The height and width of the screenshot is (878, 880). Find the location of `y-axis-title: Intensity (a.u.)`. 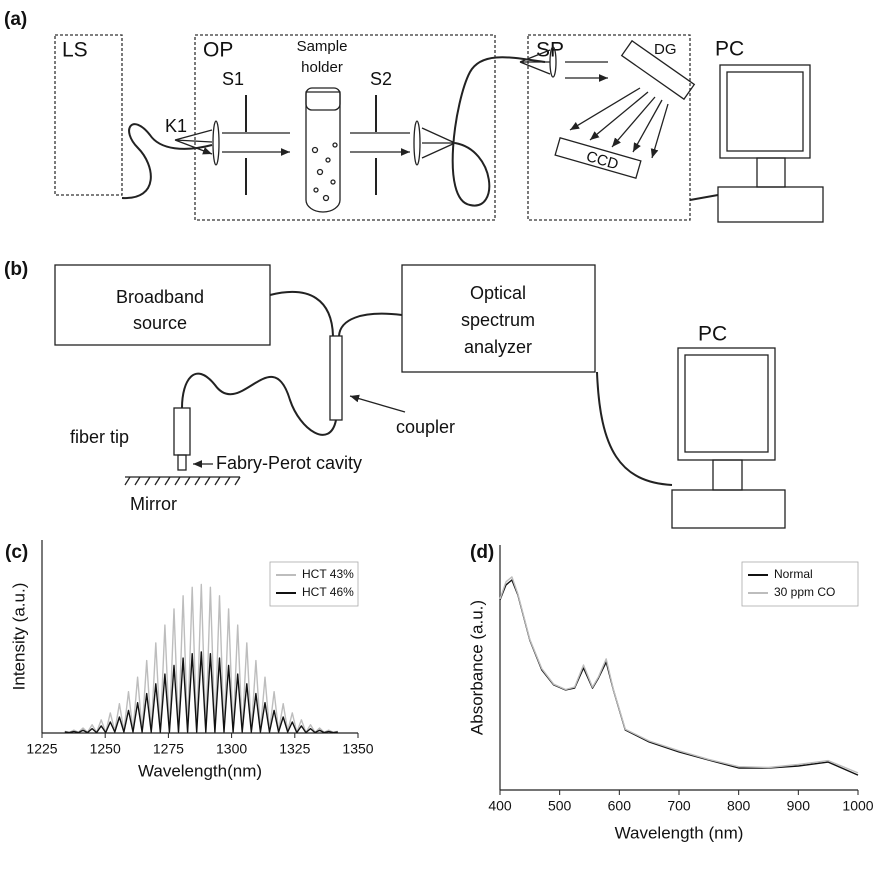

y-axis-title: Intensity (a.u.) is located at coordinates (18, 637).